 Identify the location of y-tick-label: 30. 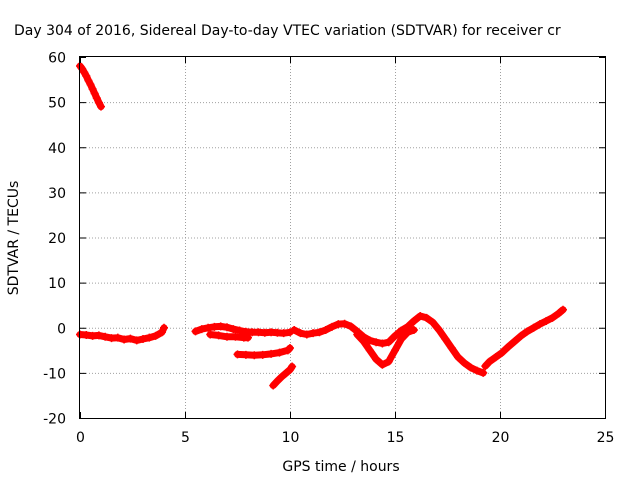
(57, 194).